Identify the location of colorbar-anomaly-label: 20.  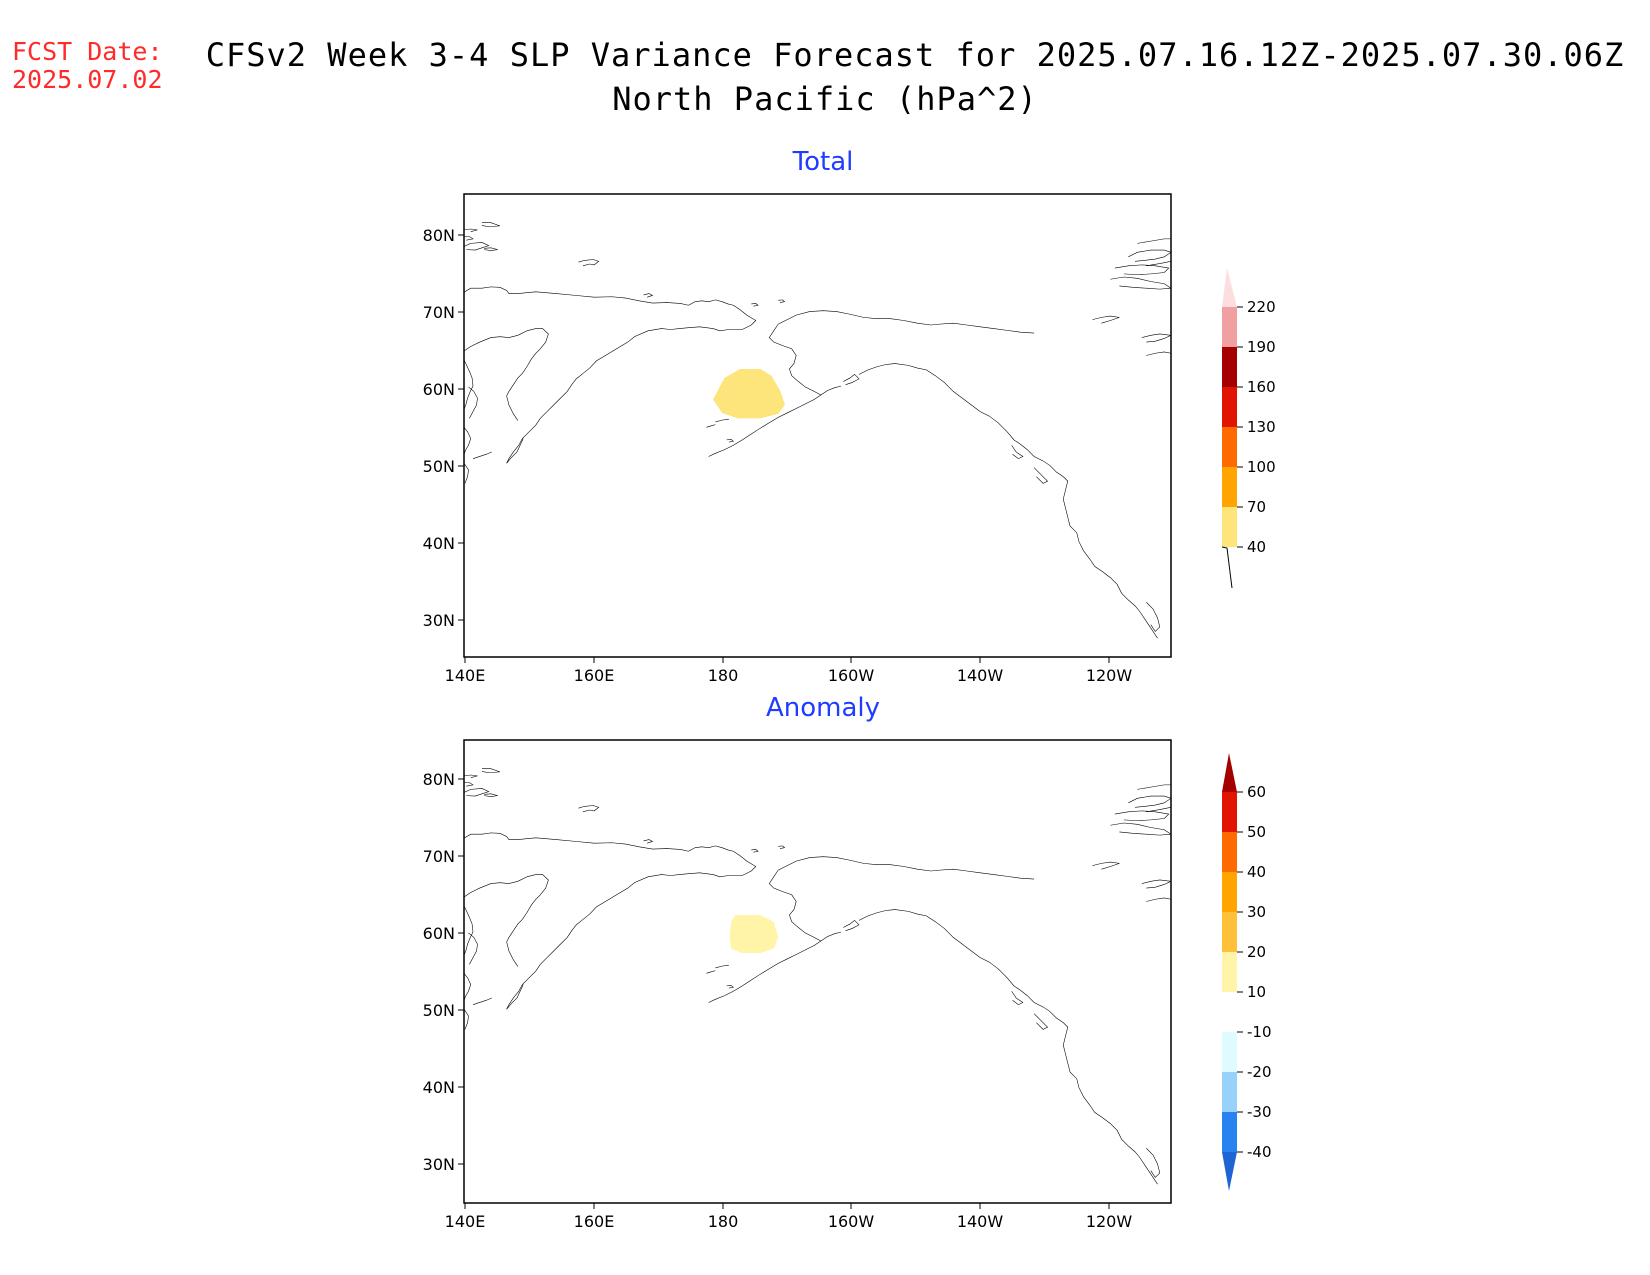
(1256, 952).